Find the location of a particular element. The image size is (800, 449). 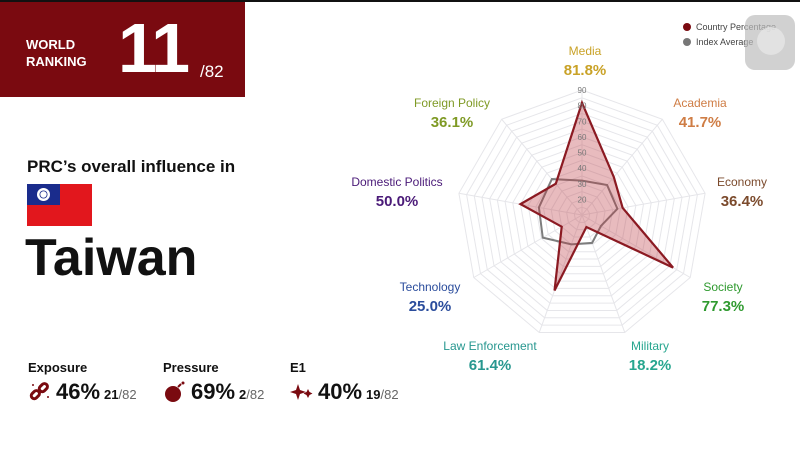

country-percentage-series is located at coordinates (596, 195).